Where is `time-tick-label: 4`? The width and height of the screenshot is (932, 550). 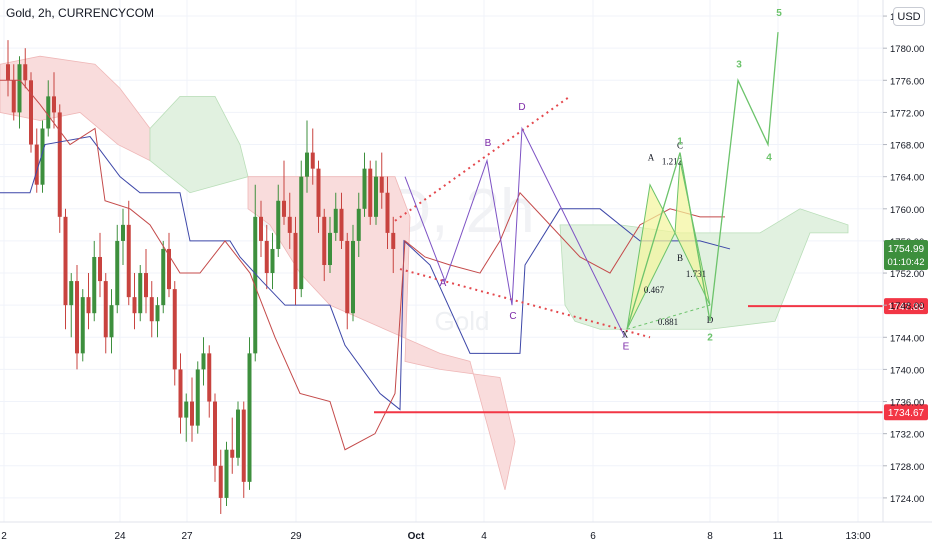 time-tick-label: 4 is located at coordinates (484, 536).